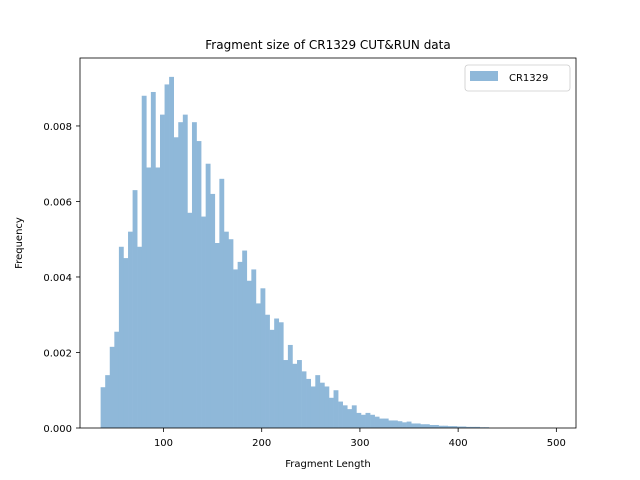 This screenshot has height=480, width=640. What do you see at coordinates (19, 243) in the screenshot?
I see `y-axis-label: Frequency` at bounding box center [19, 243].